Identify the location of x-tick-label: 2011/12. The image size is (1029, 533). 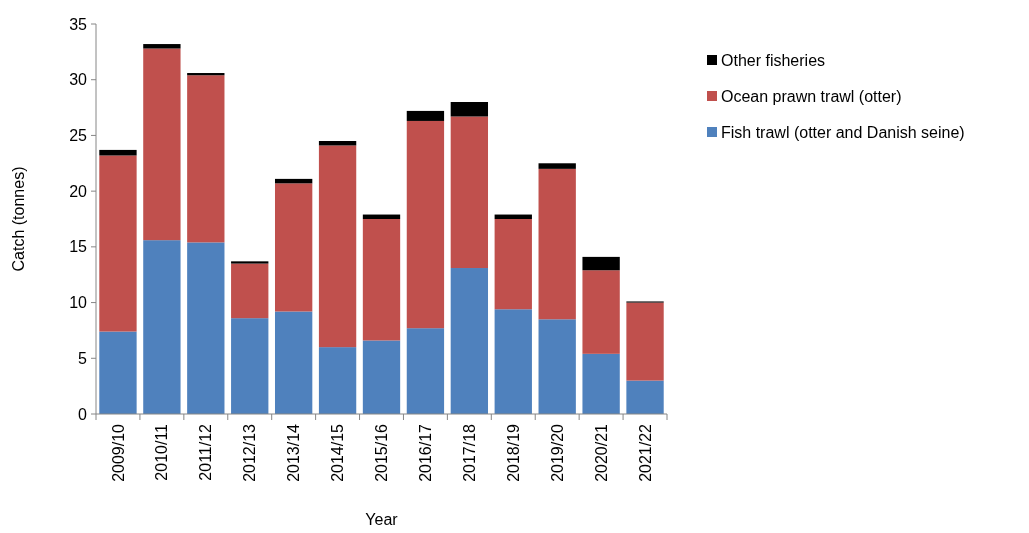
(206, 452).